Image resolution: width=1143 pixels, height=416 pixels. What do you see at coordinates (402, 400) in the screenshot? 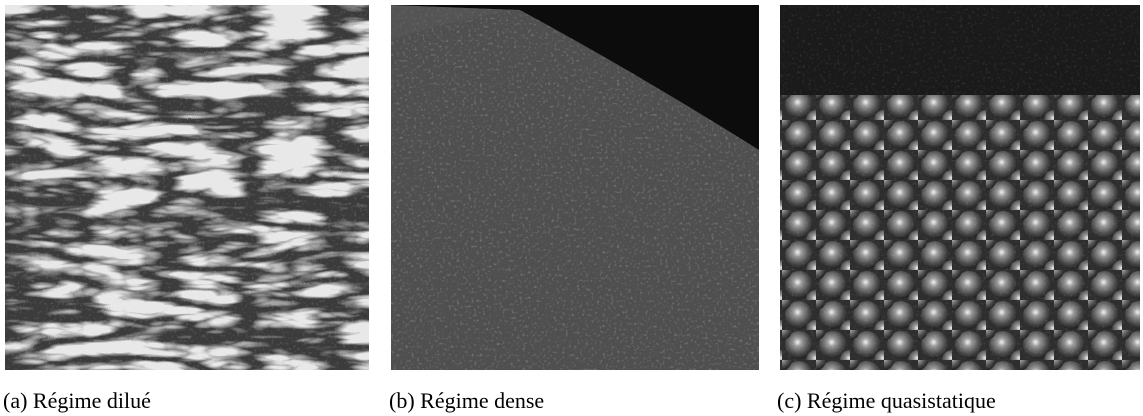
I see `caption-text: (b)` at bounding box center [402, 400].